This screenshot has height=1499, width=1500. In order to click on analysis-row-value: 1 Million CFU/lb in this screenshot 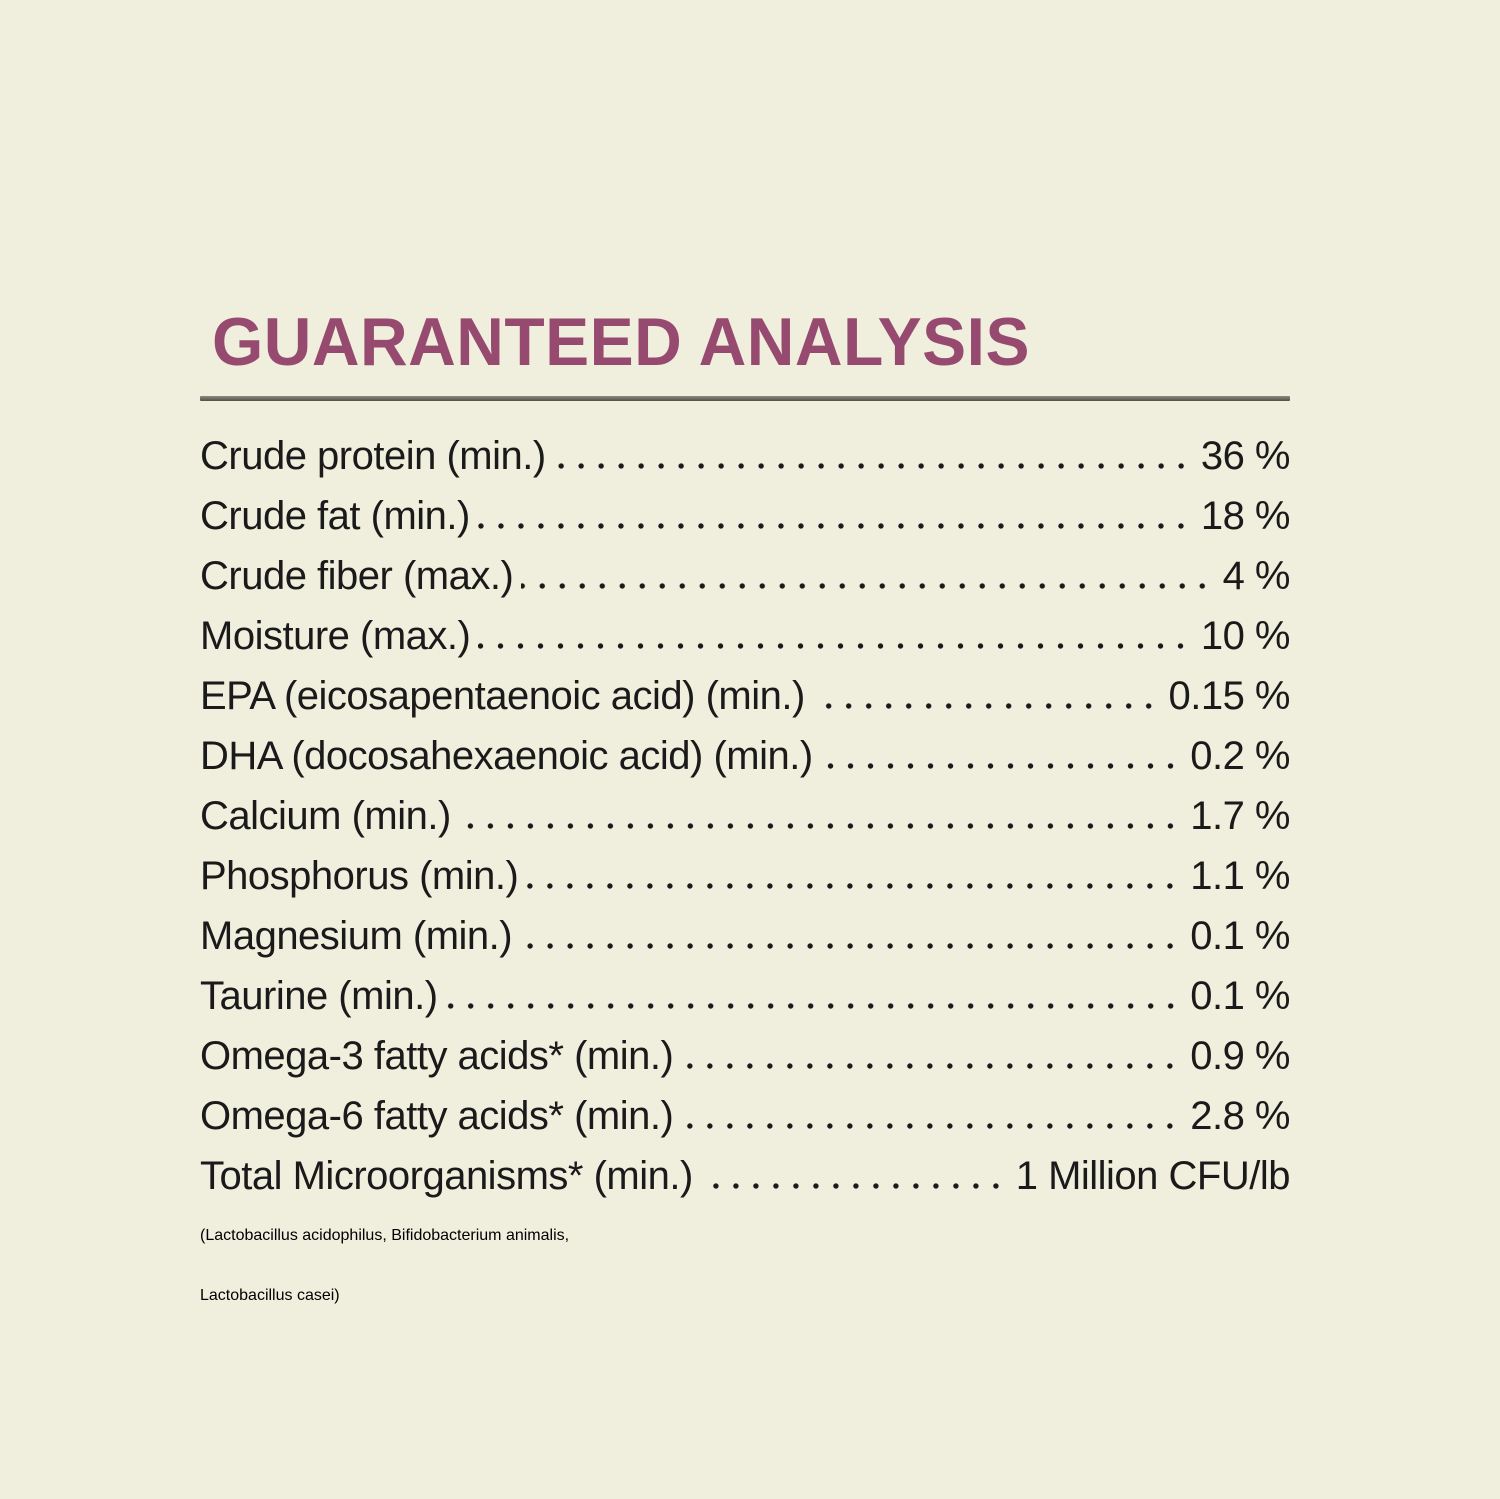, I will do `click(1153, 1176)`.